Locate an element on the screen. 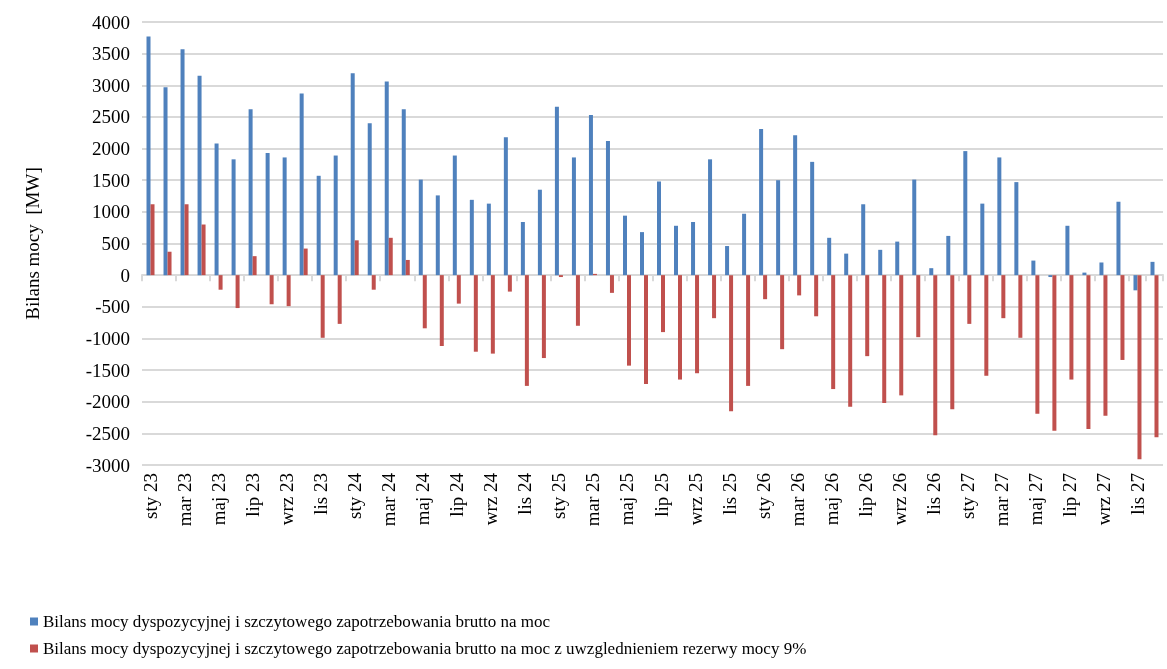 The height and width of the screenshot is (669, 1167). x-tick-label: mar 26 is located at coordinates (797, 500).